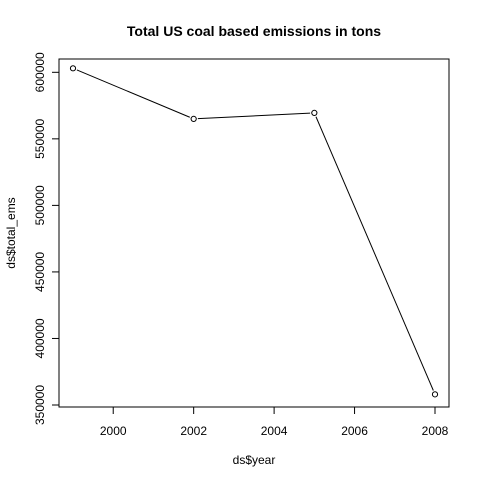 The width and height of the screenshot is (480, 485). What do you see at coordinates (46, 238) in the screenshot?
I see `y-axis: 350000 400000 450000 500000 550000 600000` at bounding box center [46, 238].